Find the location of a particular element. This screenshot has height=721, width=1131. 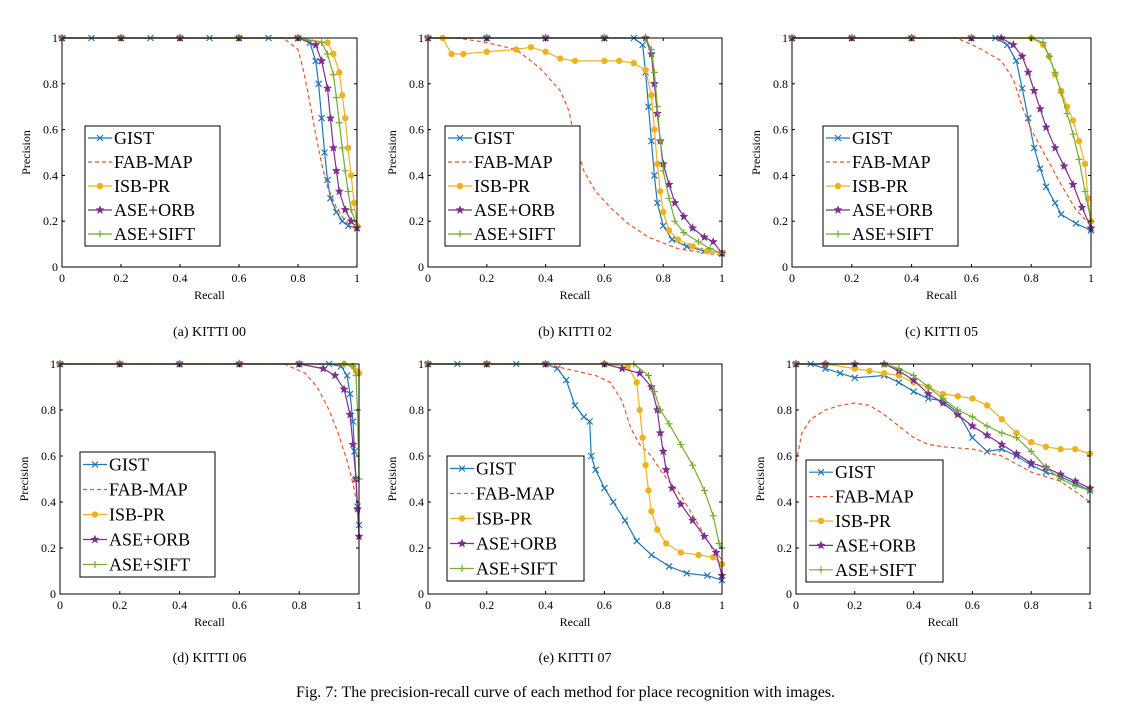

subfigure-caption: (f) NKU is located at coordinates (943, 658).